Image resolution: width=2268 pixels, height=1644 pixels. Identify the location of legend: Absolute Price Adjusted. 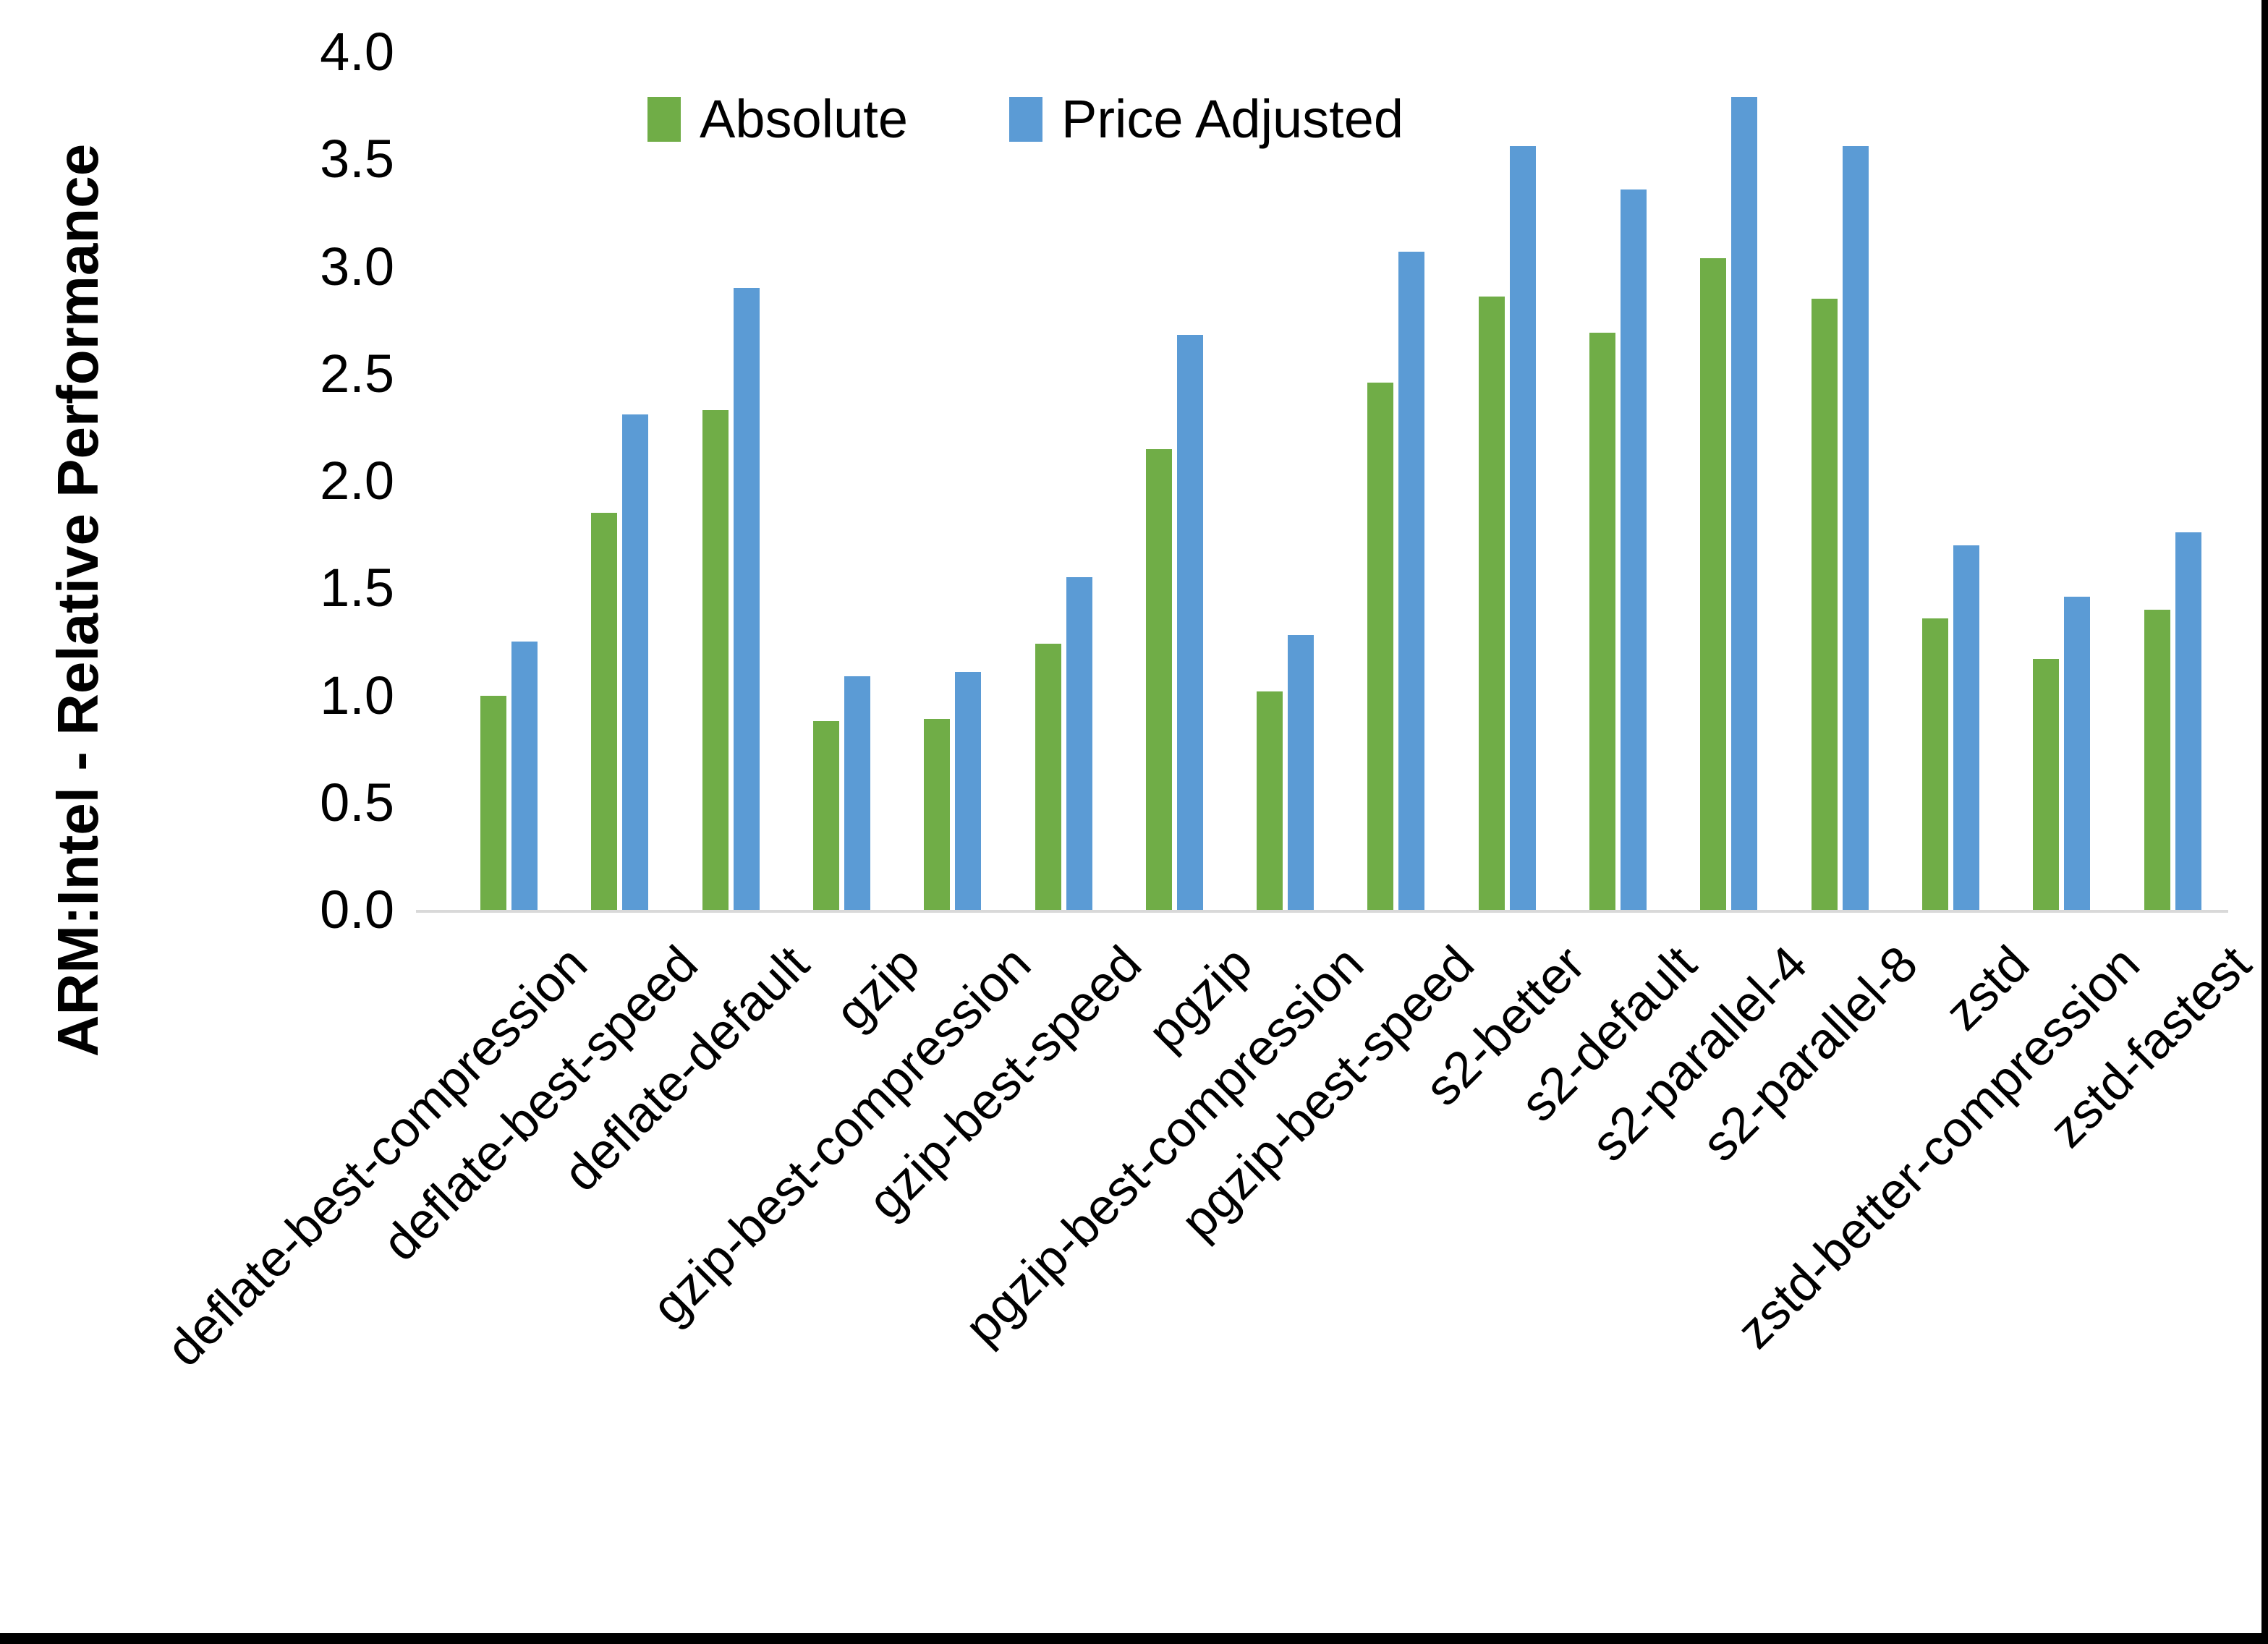
(1025, 119).